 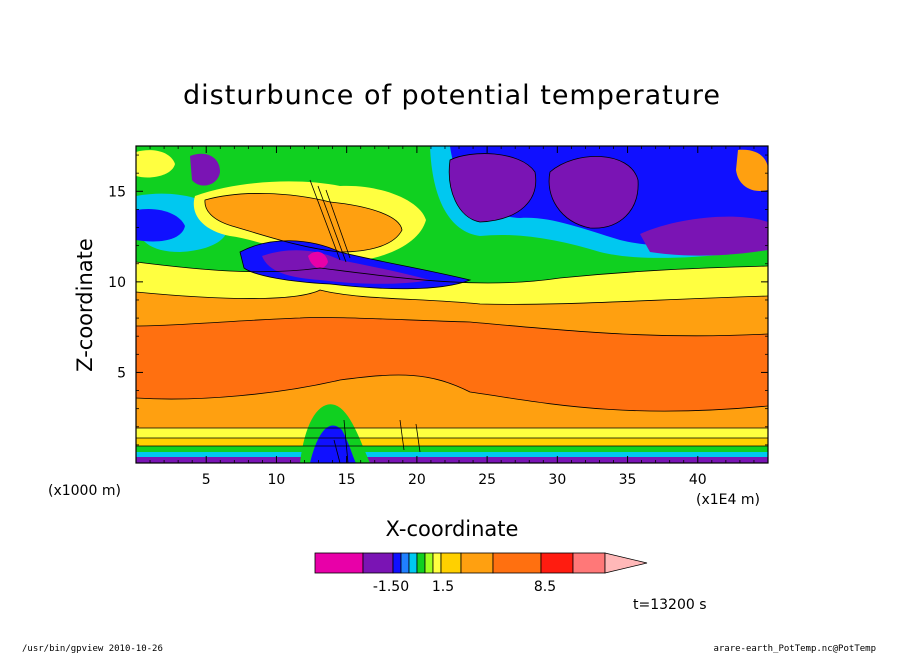 What do you see at coordinates (155, 164) in the screenshot?
I see `band-corner-yellow` at bounding box center [155, 164].